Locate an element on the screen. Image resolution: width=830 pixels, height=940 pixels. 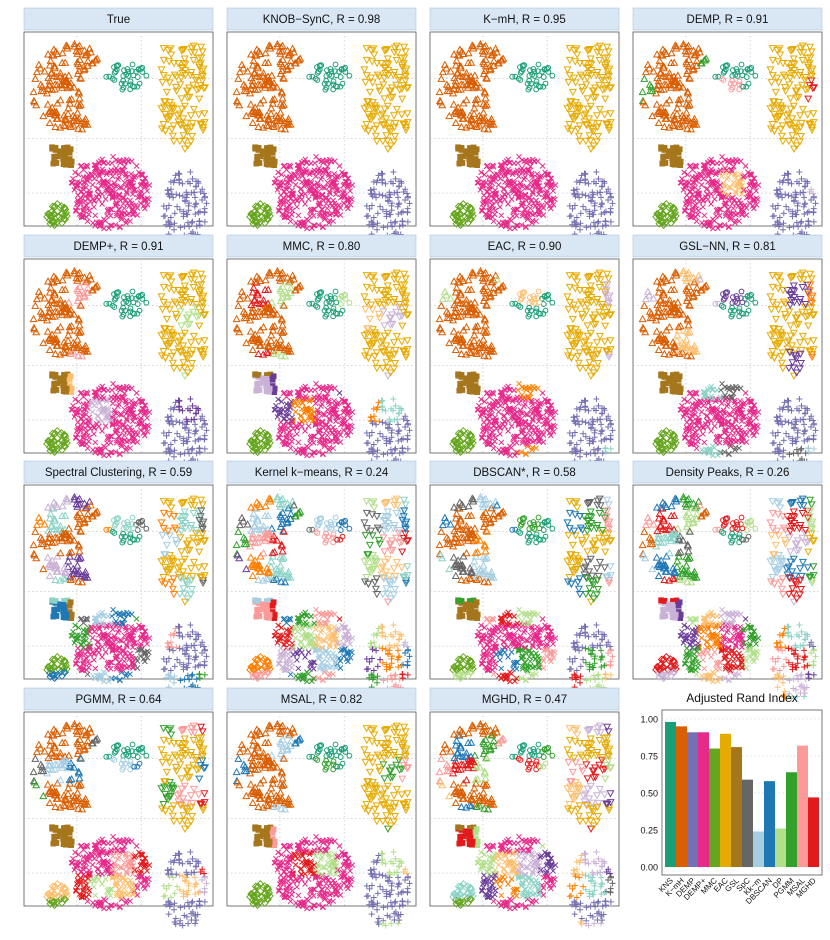
facet-title: KNOB−SynC, R = 0.98 is located at coordinates (322, 20).